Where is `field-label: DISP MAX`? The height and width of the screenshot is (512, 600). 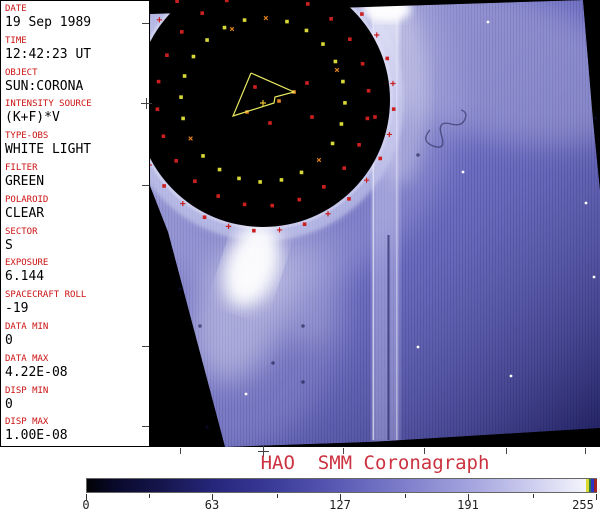
field-label: DISP MAX is located at coordinates (27, 422).